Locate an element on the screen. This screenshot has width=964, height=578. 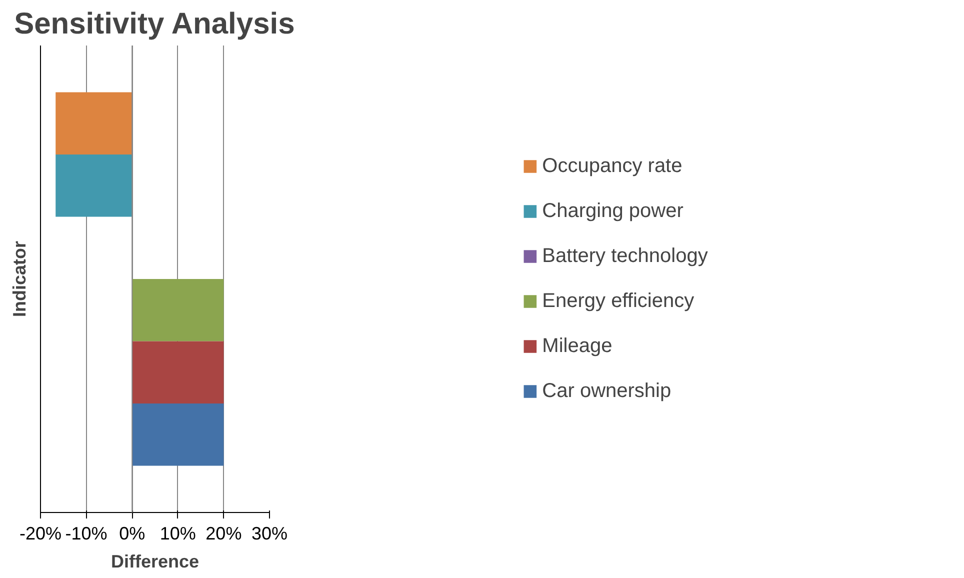
x-tick-label: 20% is located at coordinates (224, 534).